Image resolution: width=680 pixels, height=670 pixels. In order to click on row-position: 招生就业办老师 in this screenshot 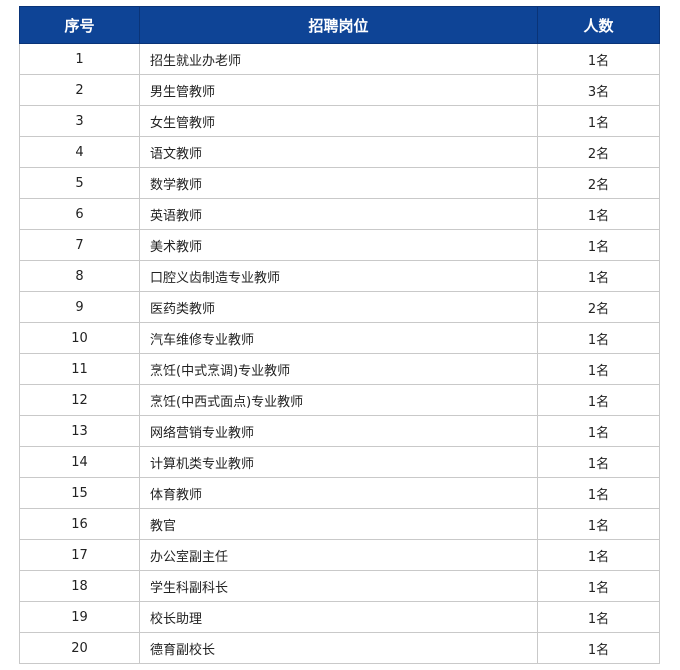, I will do `click(338, 59)`.